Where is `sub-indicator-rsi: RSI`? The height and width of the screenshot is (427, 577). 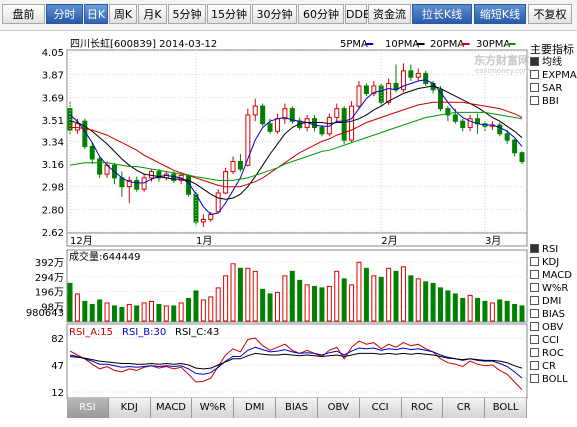
sub-indicator-rsi: RSI is located at coordinates (551, 249).